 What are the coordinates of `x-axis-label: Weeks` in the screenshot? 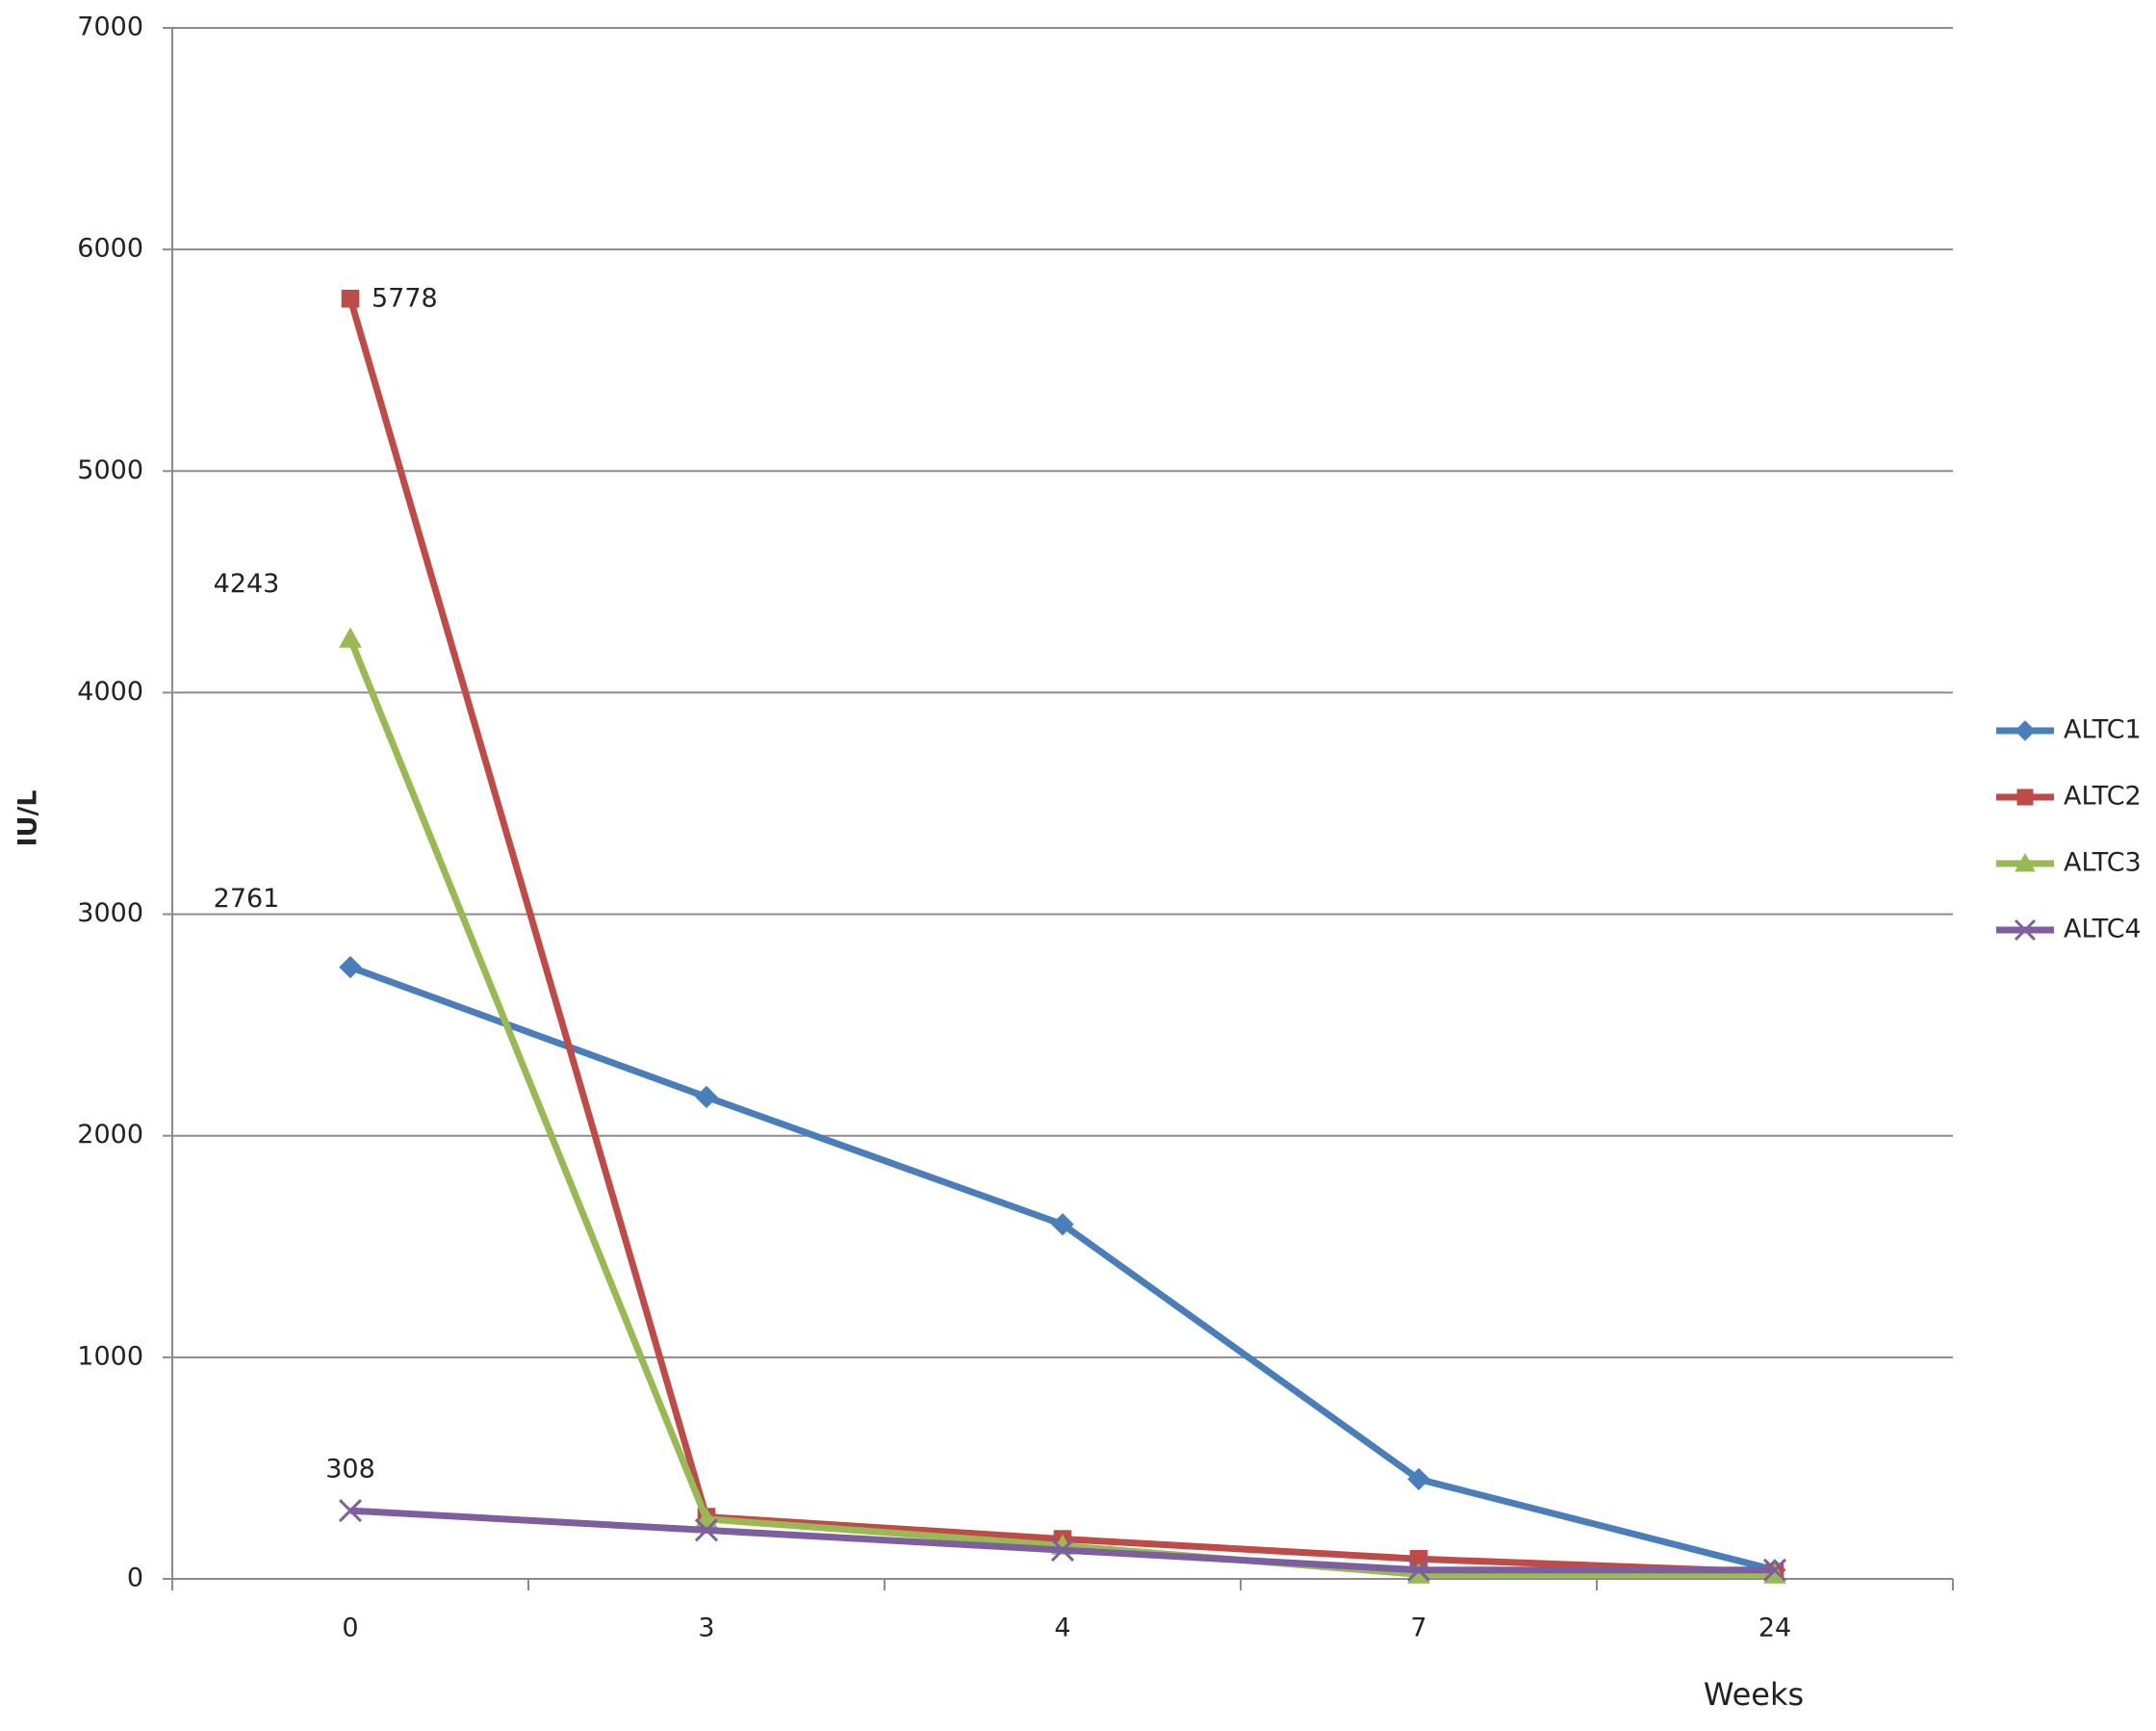 It's located at (1754, 1694).